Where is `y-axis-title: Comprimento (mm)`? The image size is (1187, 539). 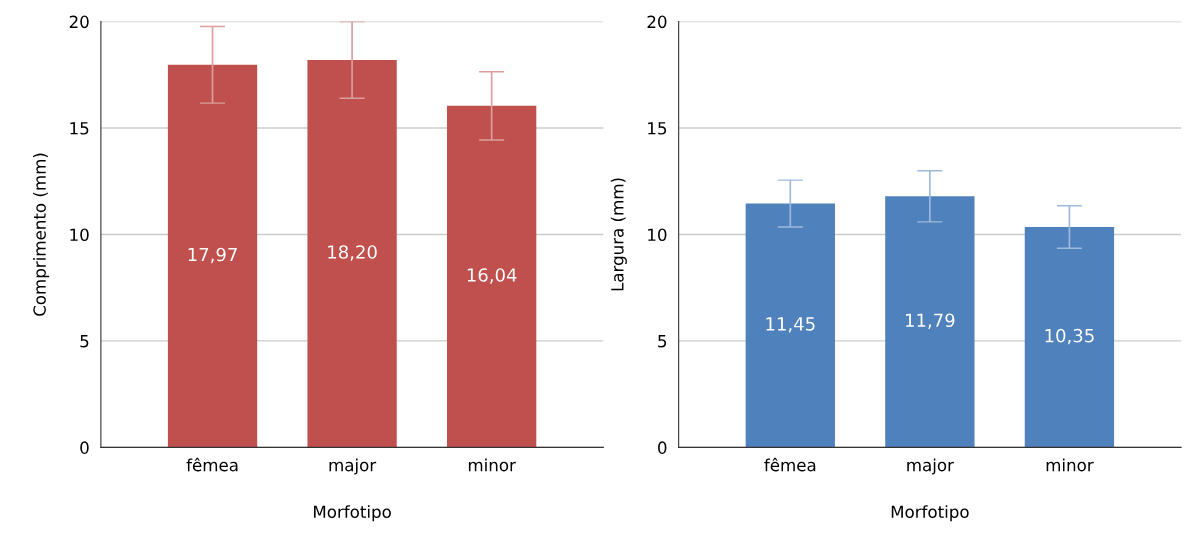
y-axis-title: Comprimento (mm) is located at coordinates (41, 234).